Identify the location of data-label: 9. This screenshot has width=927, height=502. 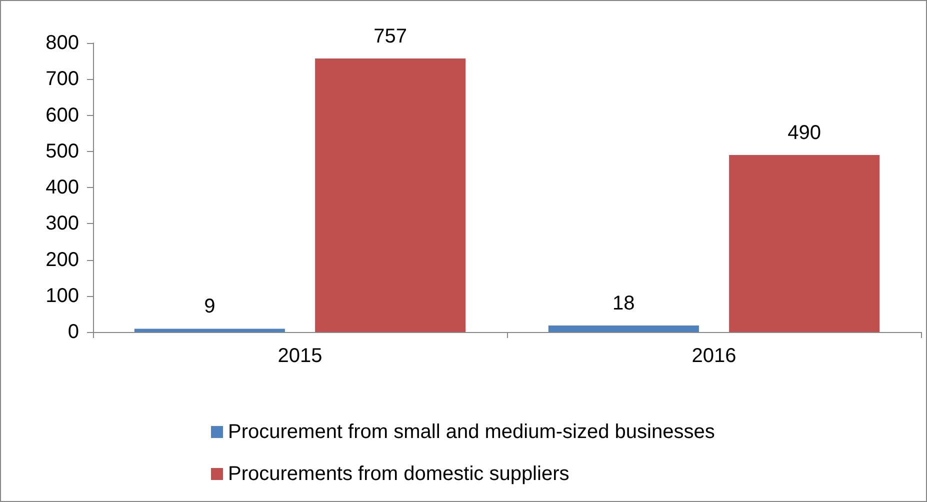
(210, 307).